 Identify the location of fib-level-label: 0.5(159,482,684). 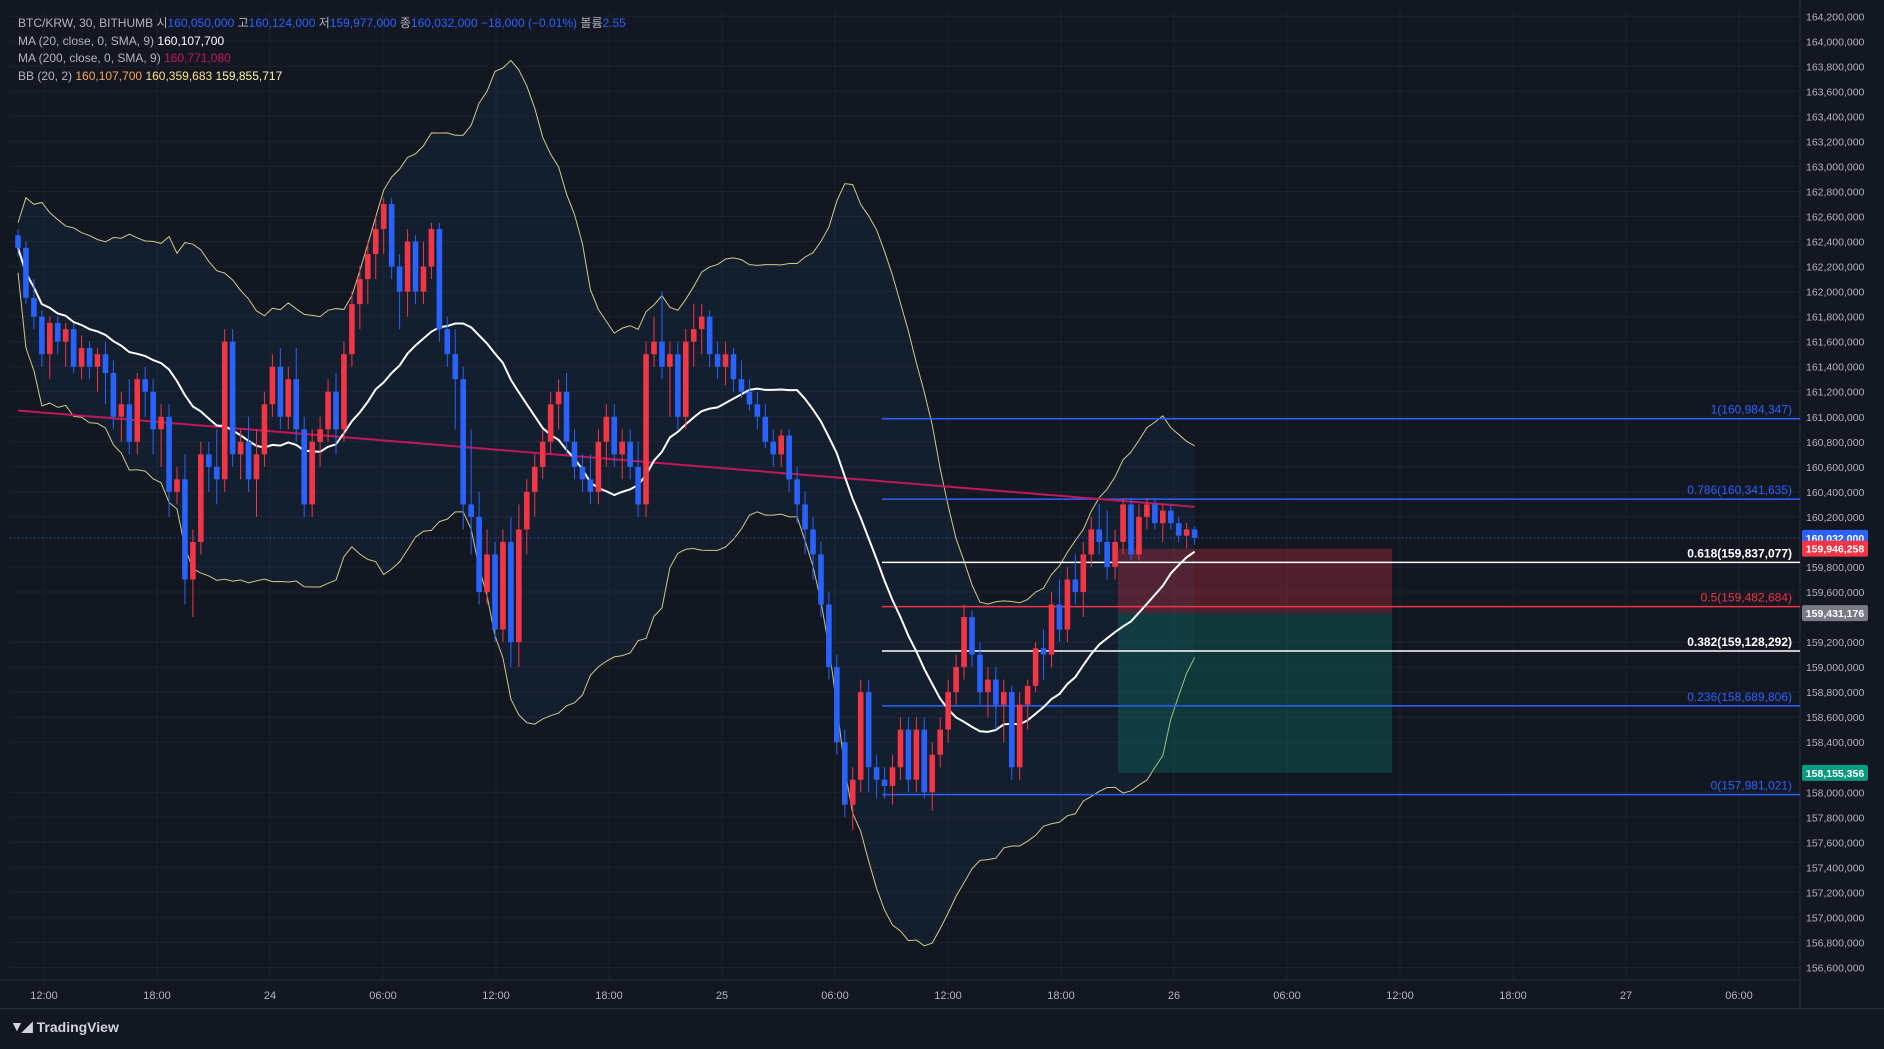
(1746, 598).